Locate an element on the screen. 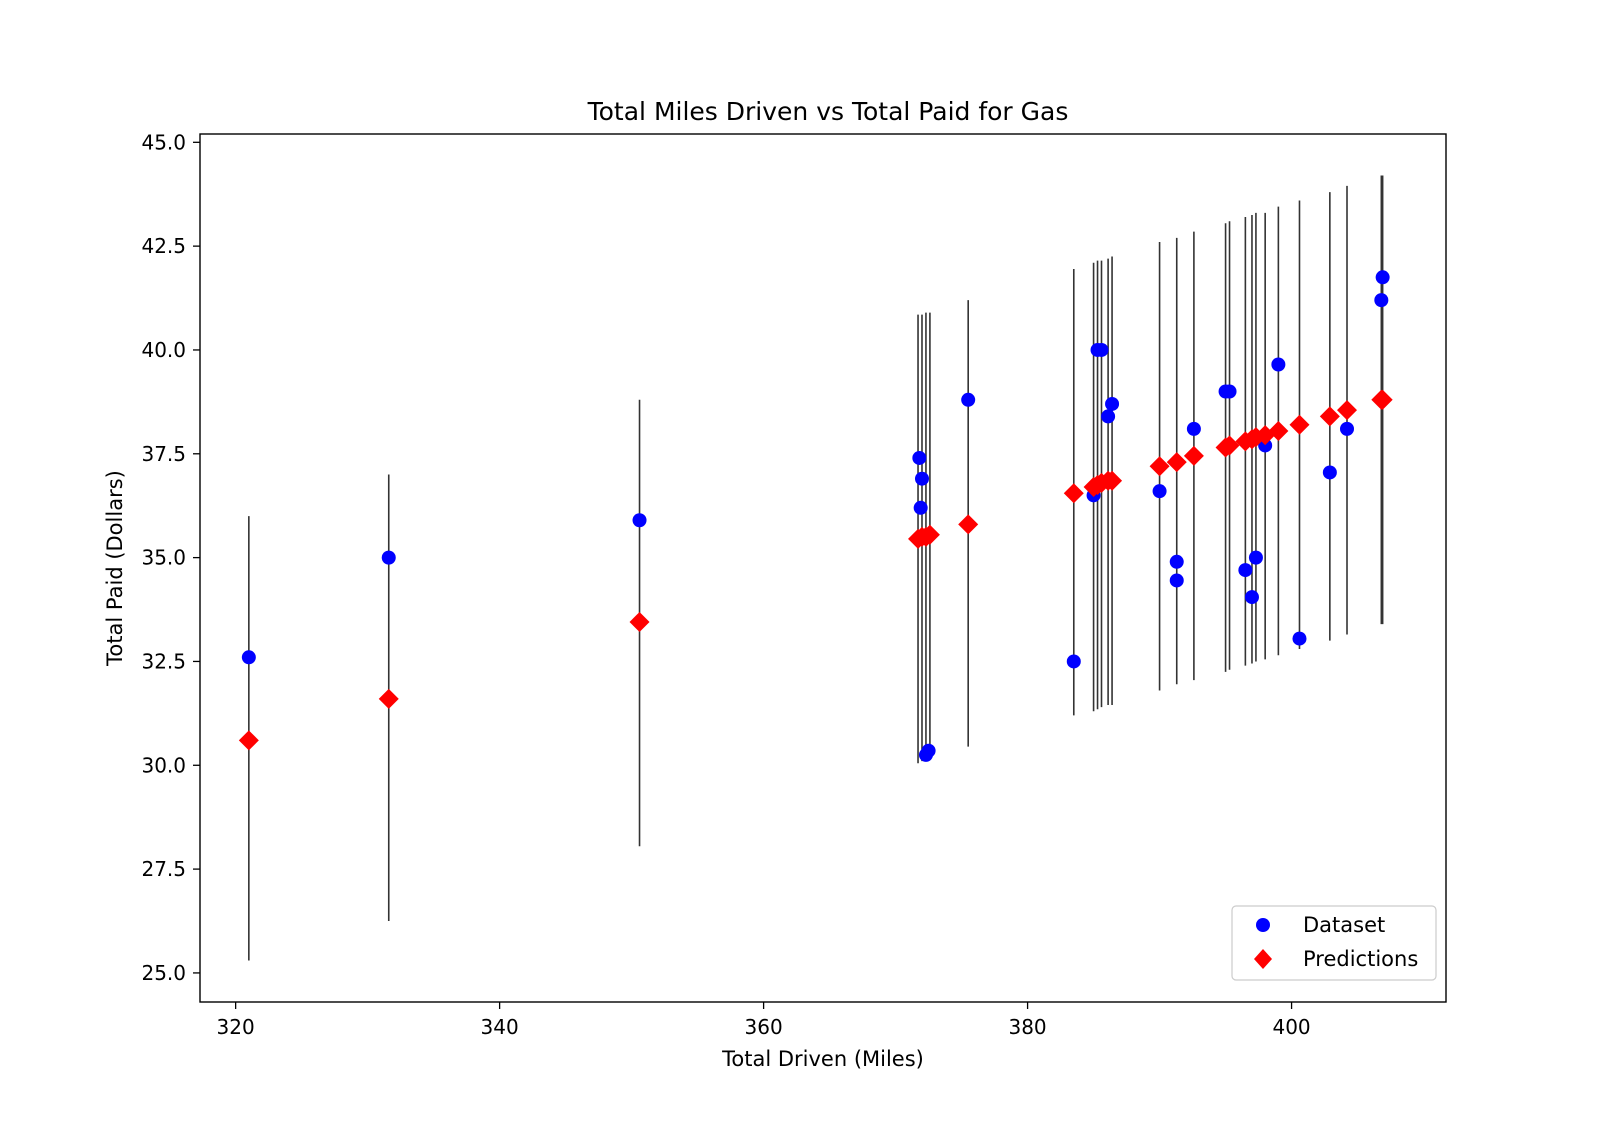 This screenshot has height=1124, width=1600. x-tick-label: 360 is located at coordinates (764, 1027).